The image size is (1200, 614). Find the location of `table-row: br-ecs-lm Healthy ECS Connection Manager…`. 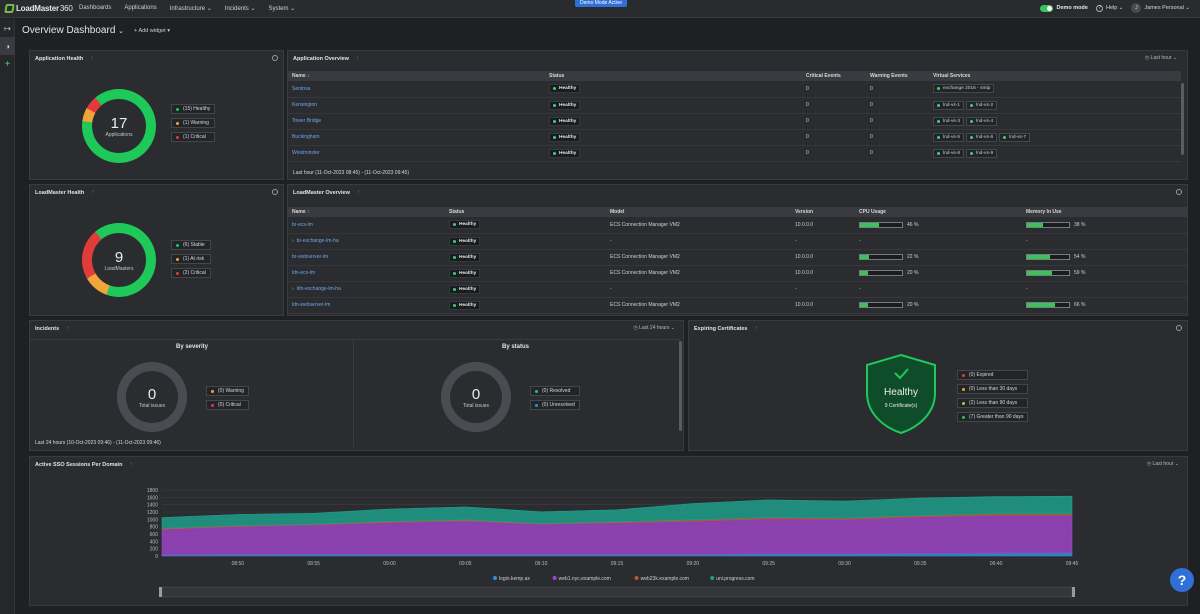

table-row: br-ecs-lm Healthy ECS Connection Manager… is located at coordinates (737, 225).